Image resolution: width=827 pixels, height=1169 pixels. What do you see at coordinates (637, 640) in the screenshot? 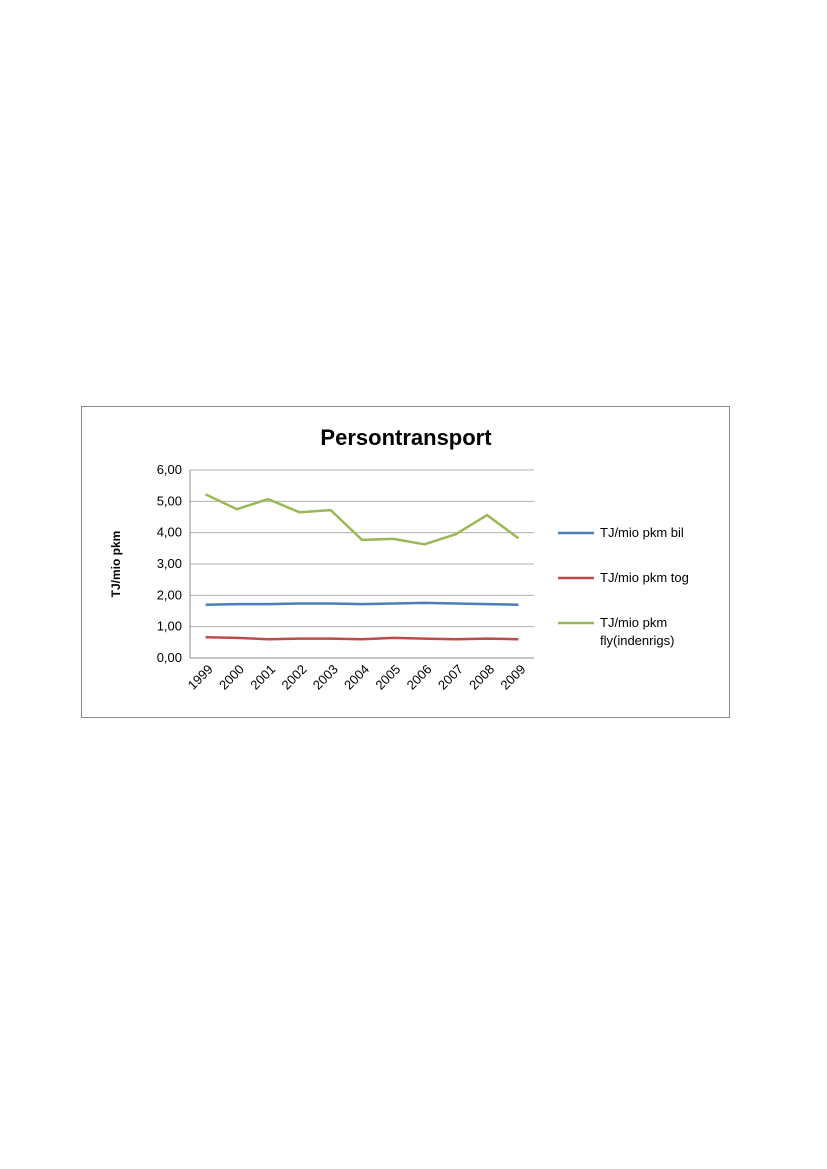
I see `legend-label-2: fly(indenrigs)` at bounding box center [637, 640].